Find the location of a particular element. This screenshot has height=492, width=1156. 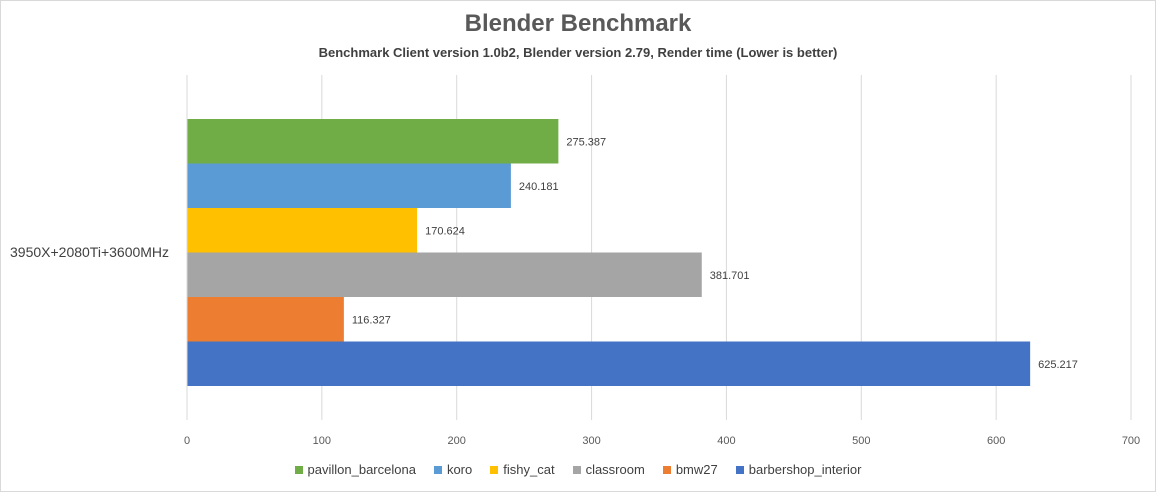

data-label: 275.387 is located at coordinates (586, 142).